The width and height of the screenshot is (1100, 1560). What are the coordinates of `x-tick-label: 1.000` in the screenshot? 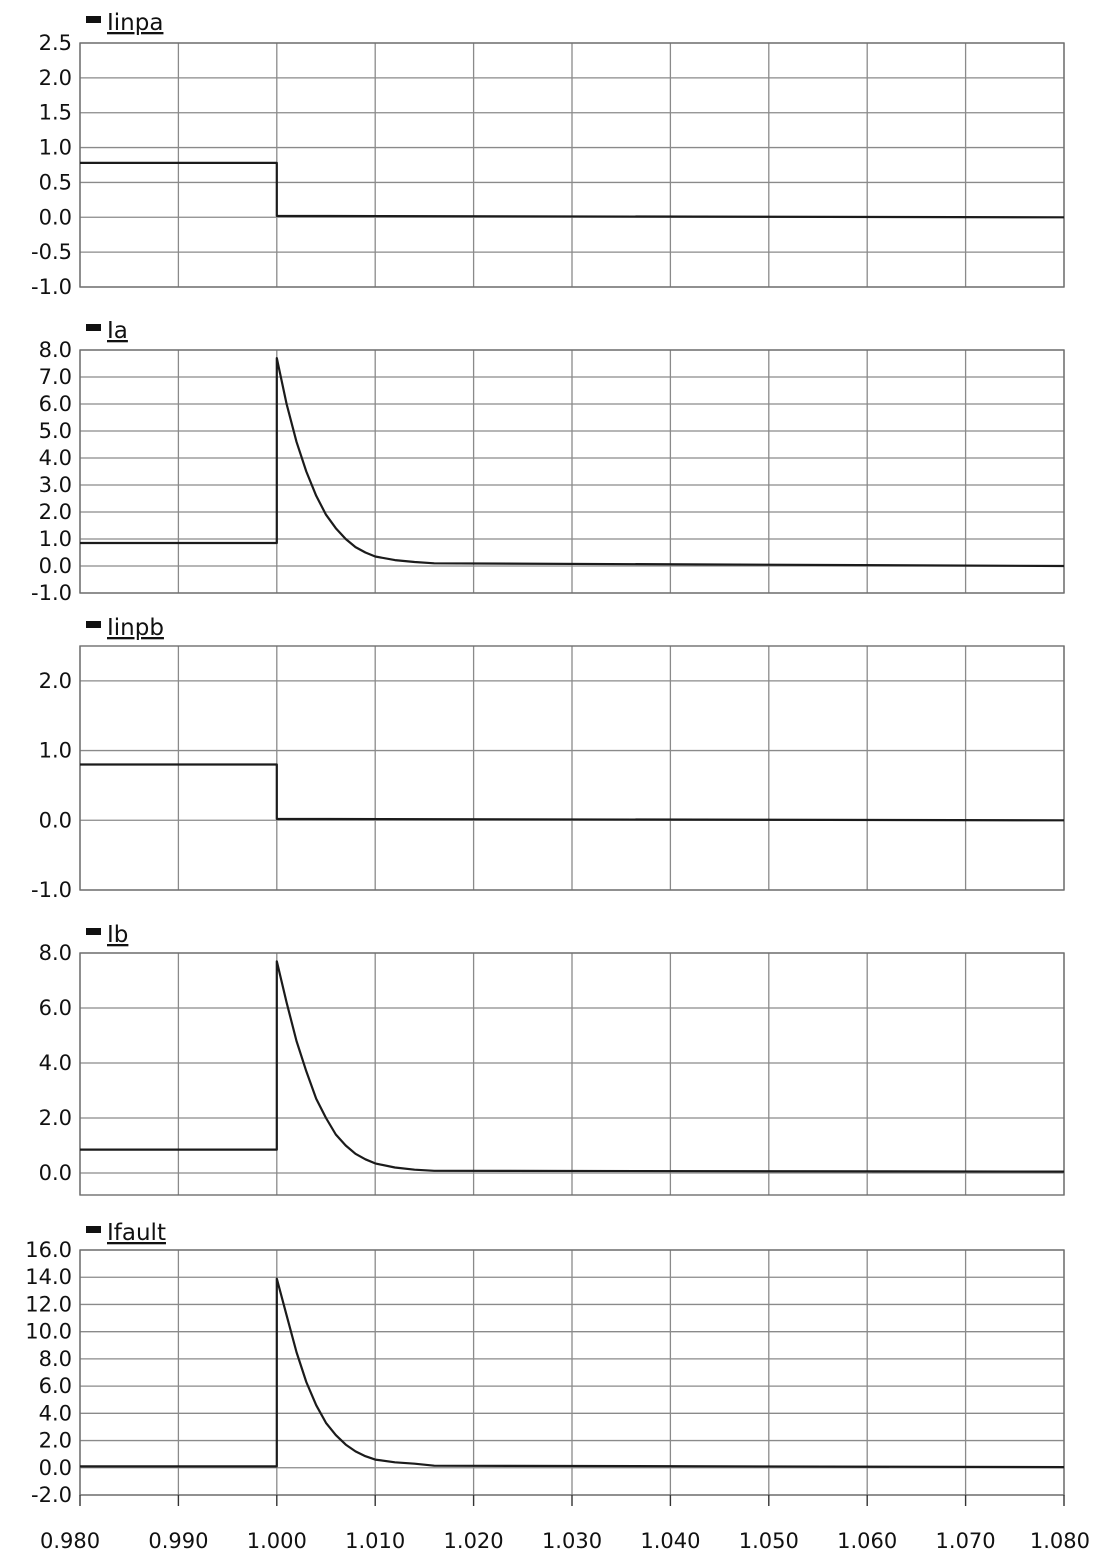 It's located at (277, 1541).